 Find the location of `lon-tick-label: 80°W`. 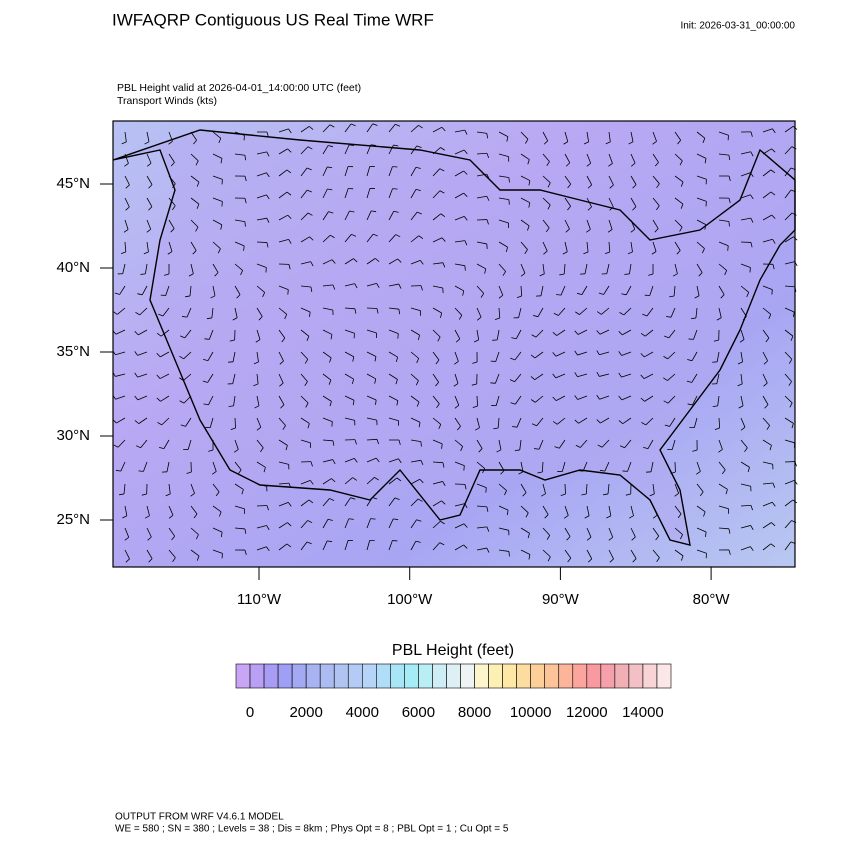

lon-tick-label: 80°W is located at coordinates (712, 599).